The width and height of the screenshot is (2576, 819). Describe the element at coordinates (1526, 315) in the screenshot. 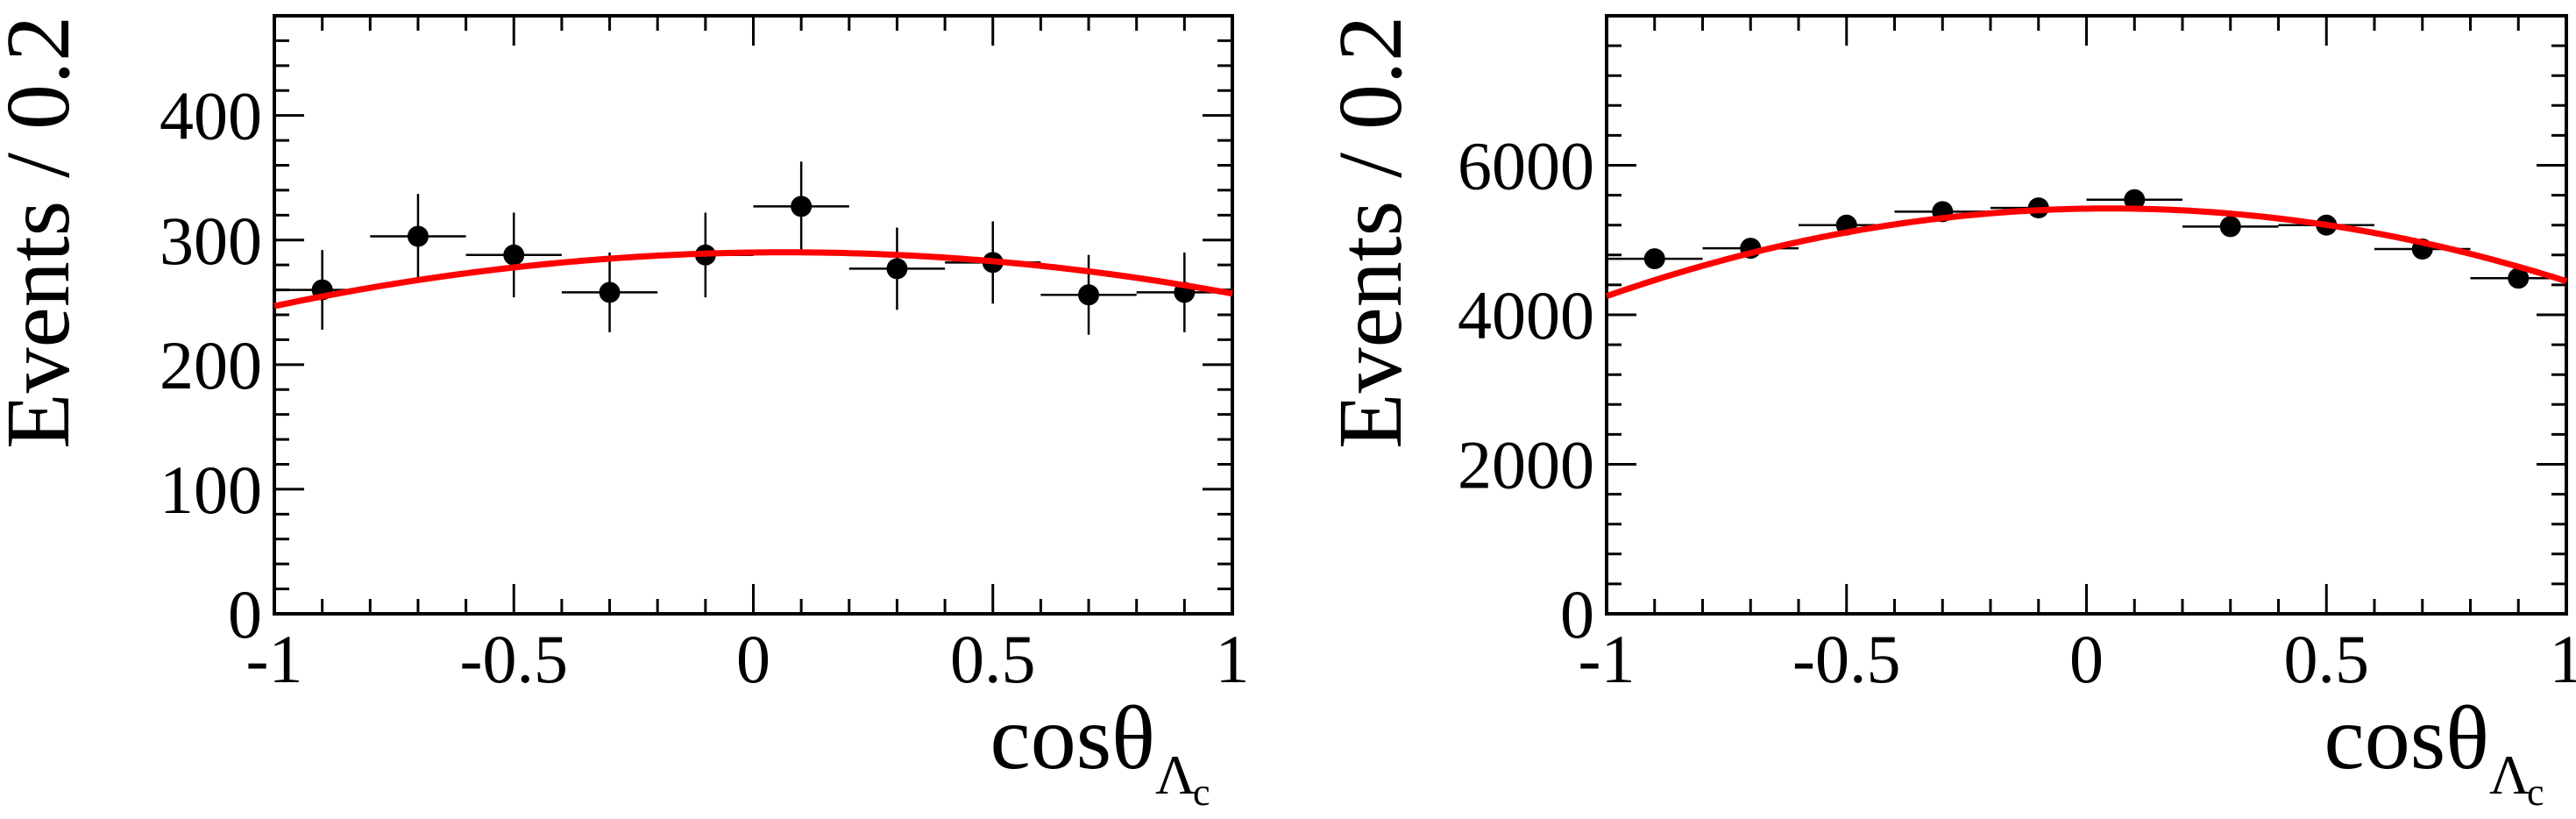

I see `y-tick-label: 4000` at that location.